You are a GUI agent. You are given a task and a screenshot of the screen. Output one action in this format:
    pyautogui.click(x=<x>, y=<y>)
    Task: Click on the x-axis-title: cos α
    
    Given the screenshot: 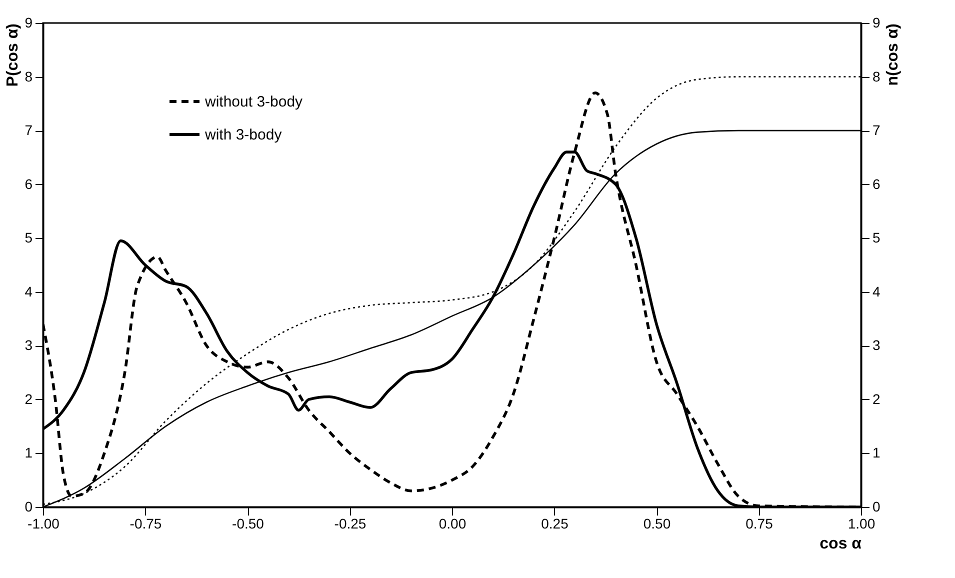 What is the action you would take?
    pyautogui.click(x=841, y=544)
    